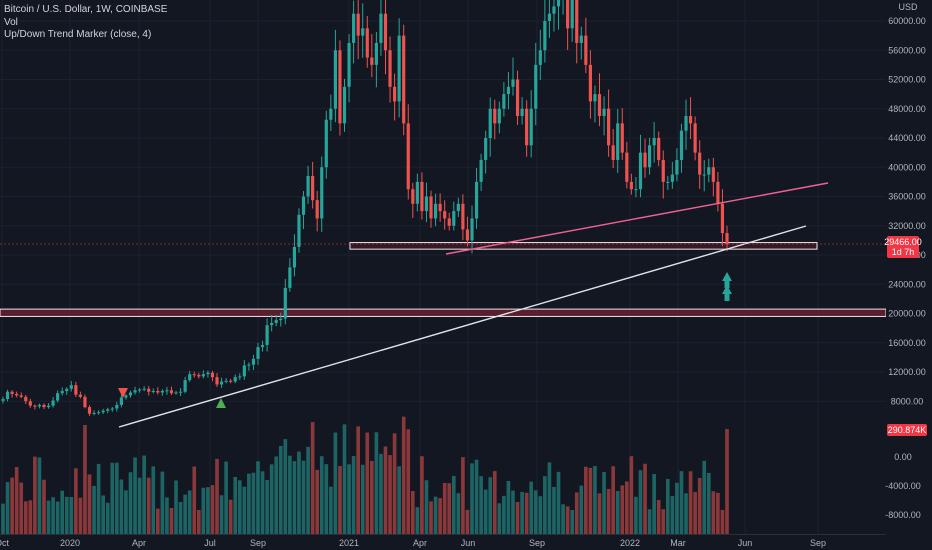  What do you see at coordinates (78, 34) in the screenshot?
I see `indicator-legend: Up/Down Trend Marker (close, 4)` at bounding box center [78, 34].